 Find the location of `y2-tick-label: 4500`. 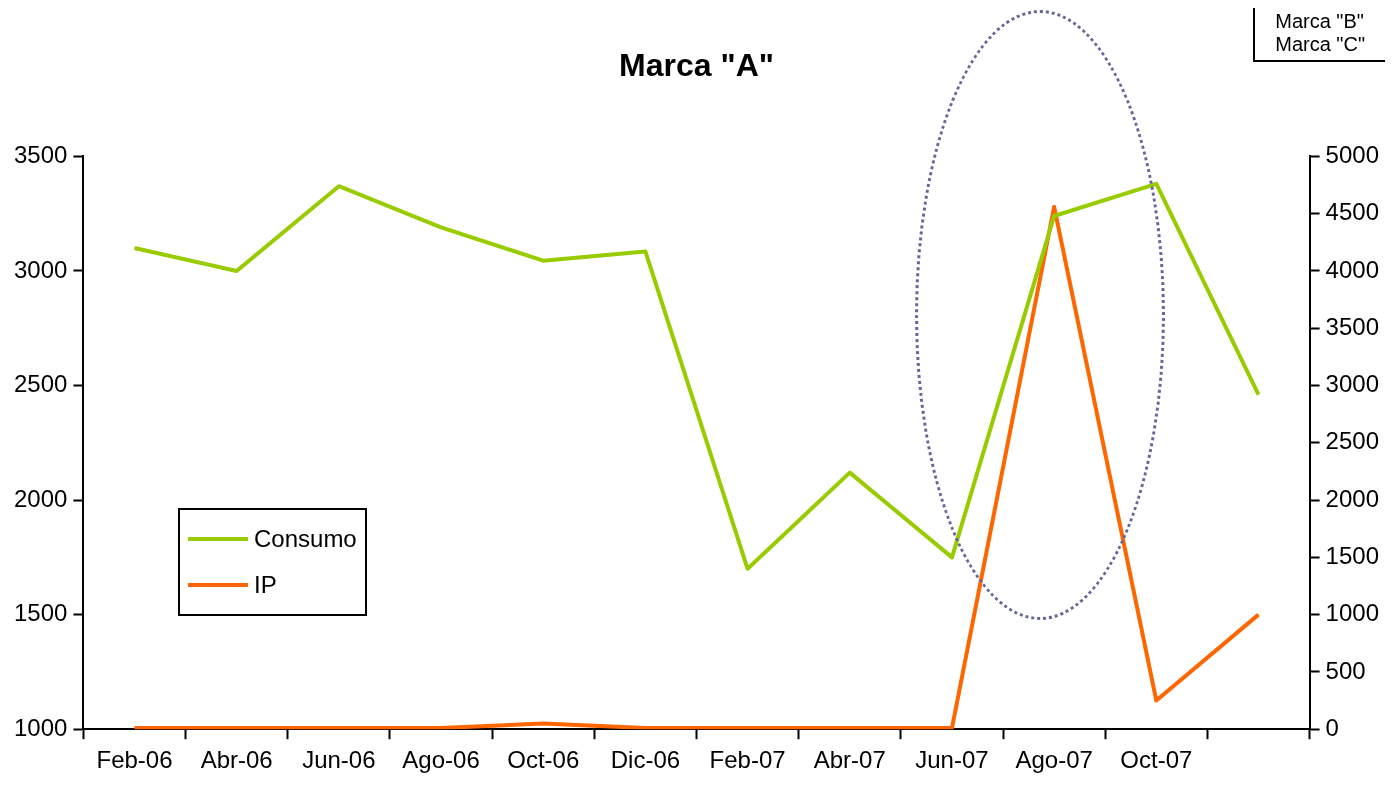

y2-tick-label: 4500 is located at coordinates (1352, 212).